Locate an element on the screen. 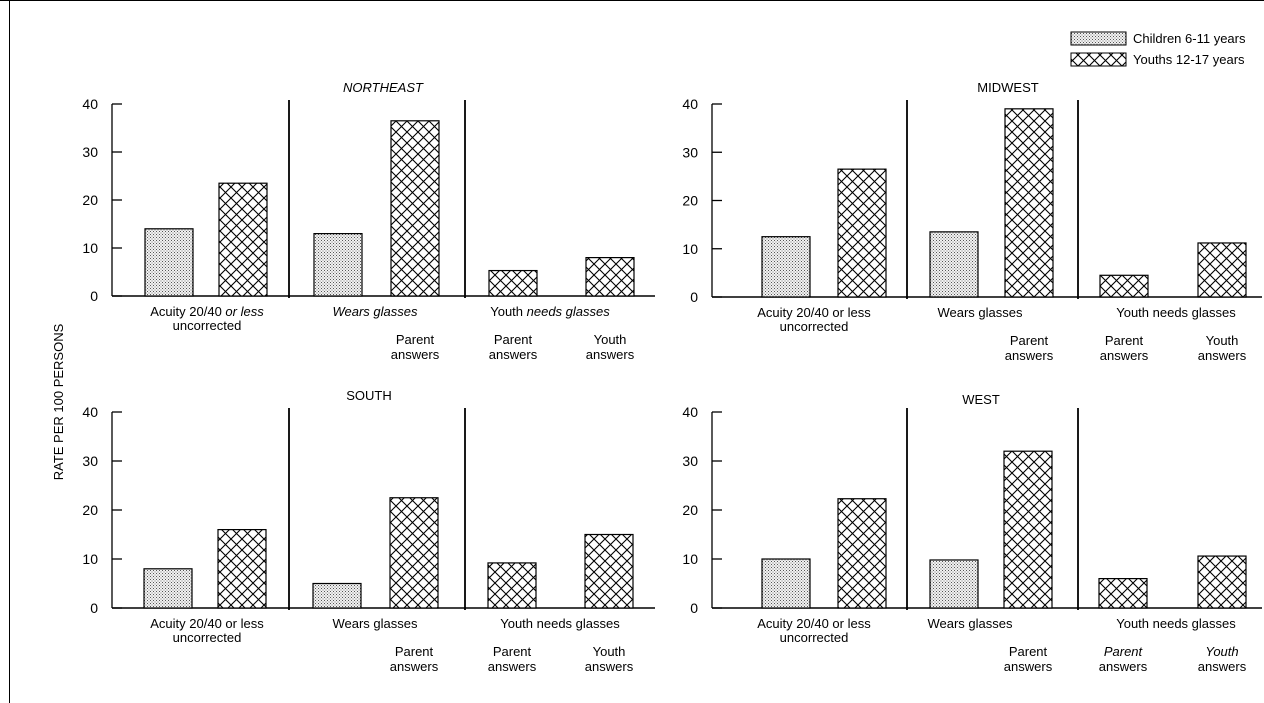 This screenshot has width=1264, height=703. legend-label-children: Children 6-11 years is located at coordinates (1189, 38).